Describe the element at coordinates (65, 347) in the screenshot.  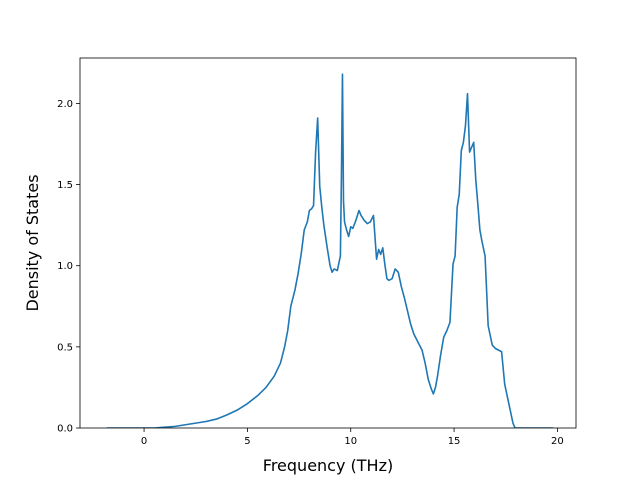
I see `y-tick-label: 0.5` at that location.